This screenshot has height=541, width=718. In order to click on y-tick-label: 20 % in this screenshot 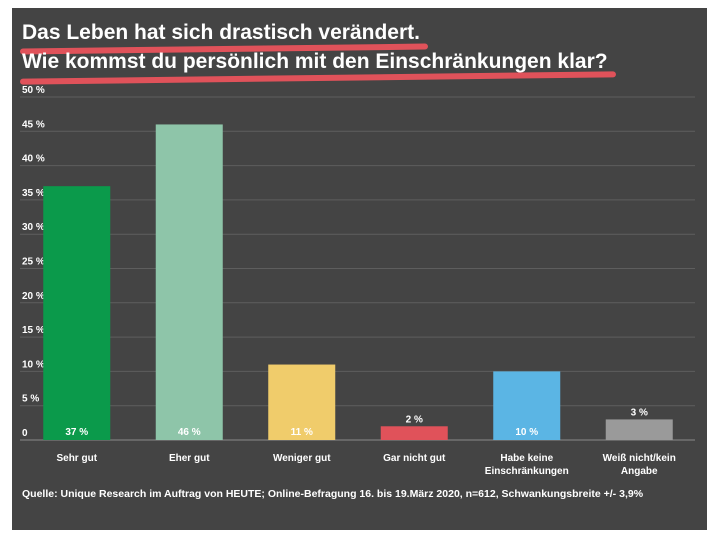, I will do `click(33, 296)`.